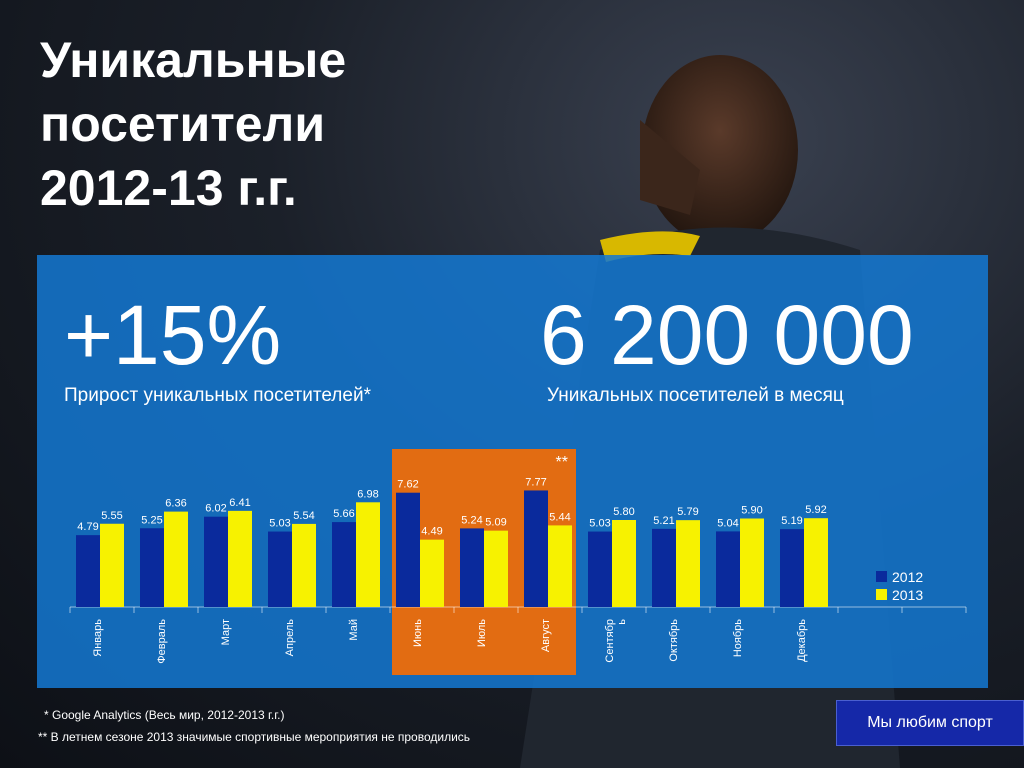 The width and height of the screenshot is (1024, 768). I want to click on x-tick-label: Сентябр, so click(610, 641).